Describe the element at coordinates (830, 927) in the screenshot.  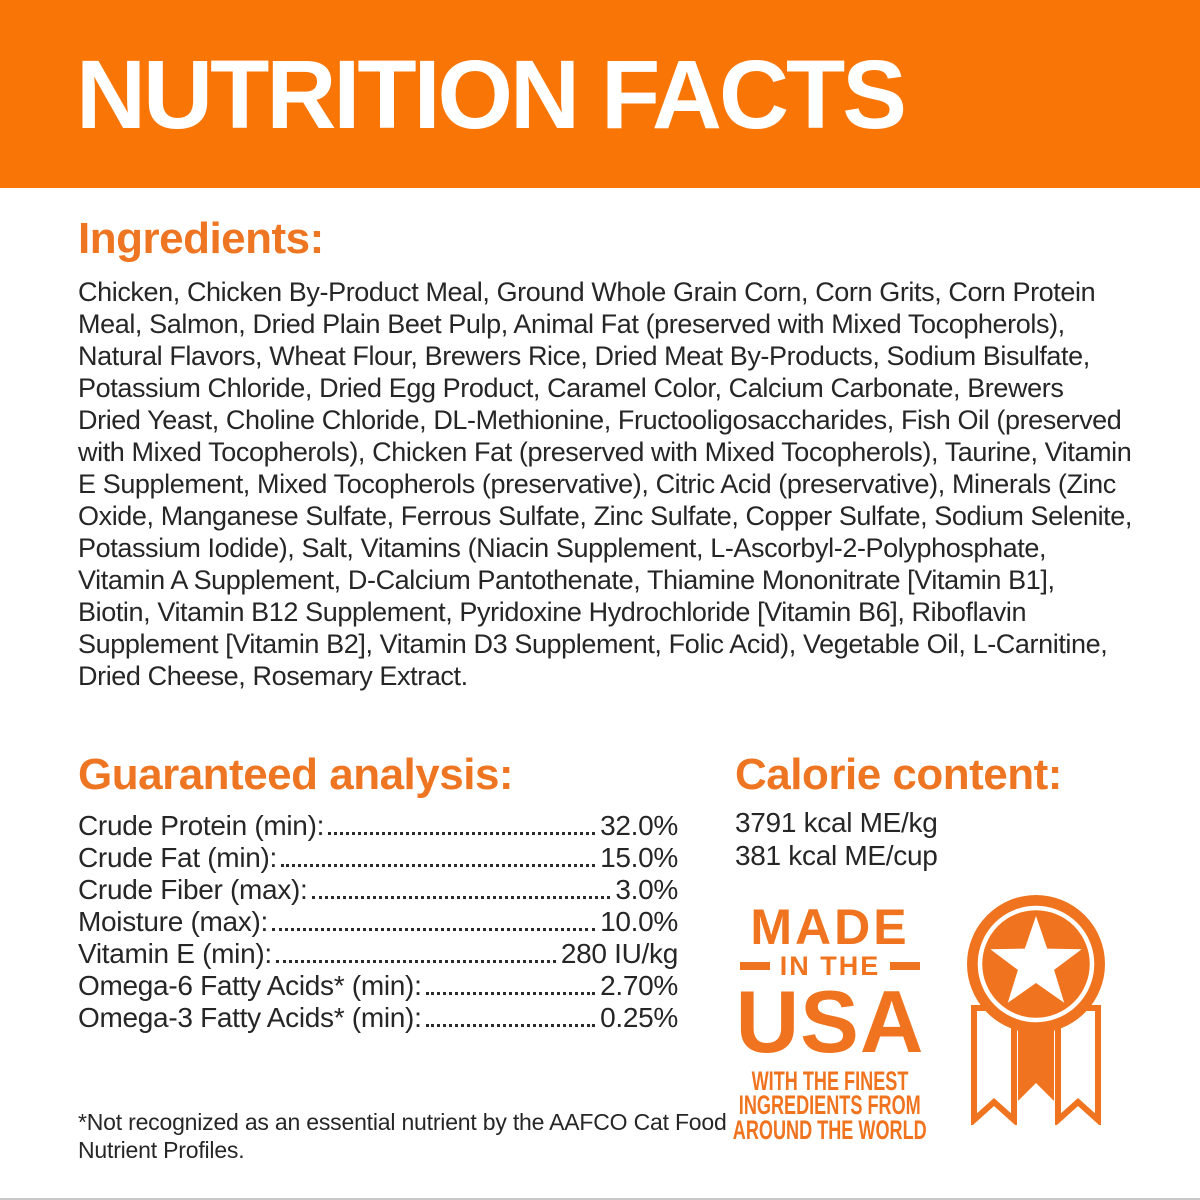
I see `usa-badge-made: MADE` at that location.